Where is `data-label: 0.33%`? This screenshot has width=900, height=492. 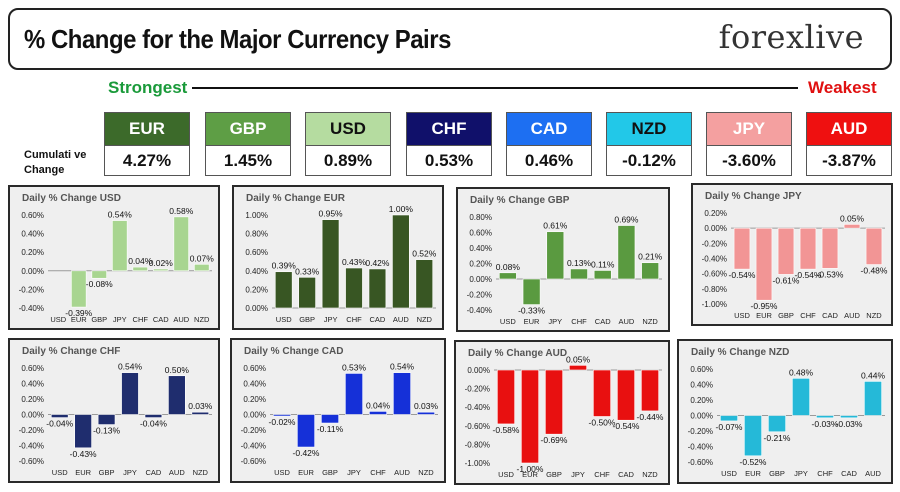
data-label: 0.33% is located at coordinates (307, 271).